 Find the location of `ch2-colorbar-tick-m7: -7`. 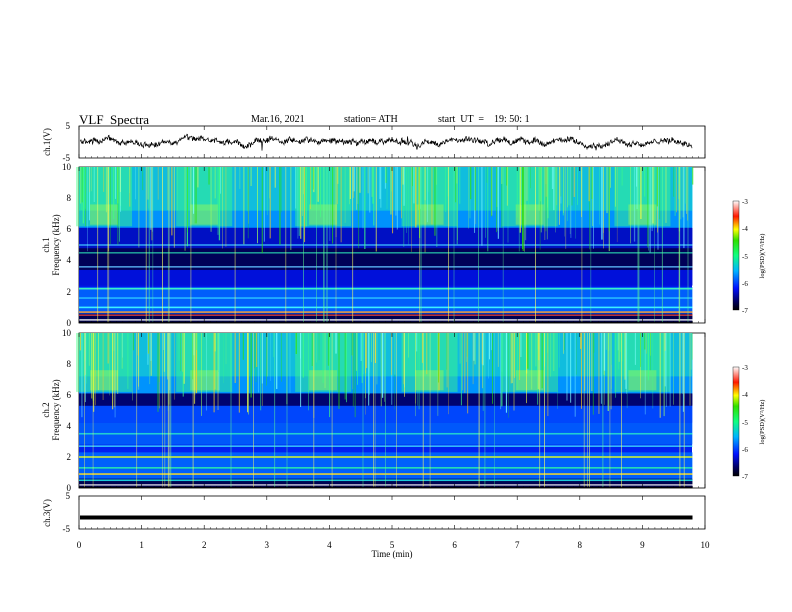

ch2-colorbar-tick-m7: -7 is located at coordinates (745, 477).